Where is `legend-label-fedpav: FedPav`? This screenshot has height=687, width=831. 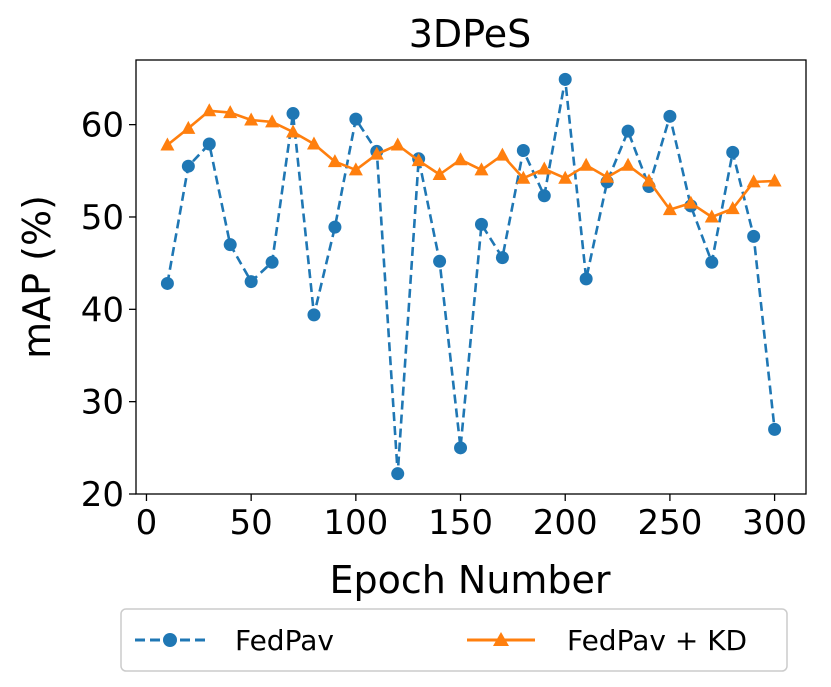 legend-label-fedpav: FedPav is located at coordinates (284, 640).